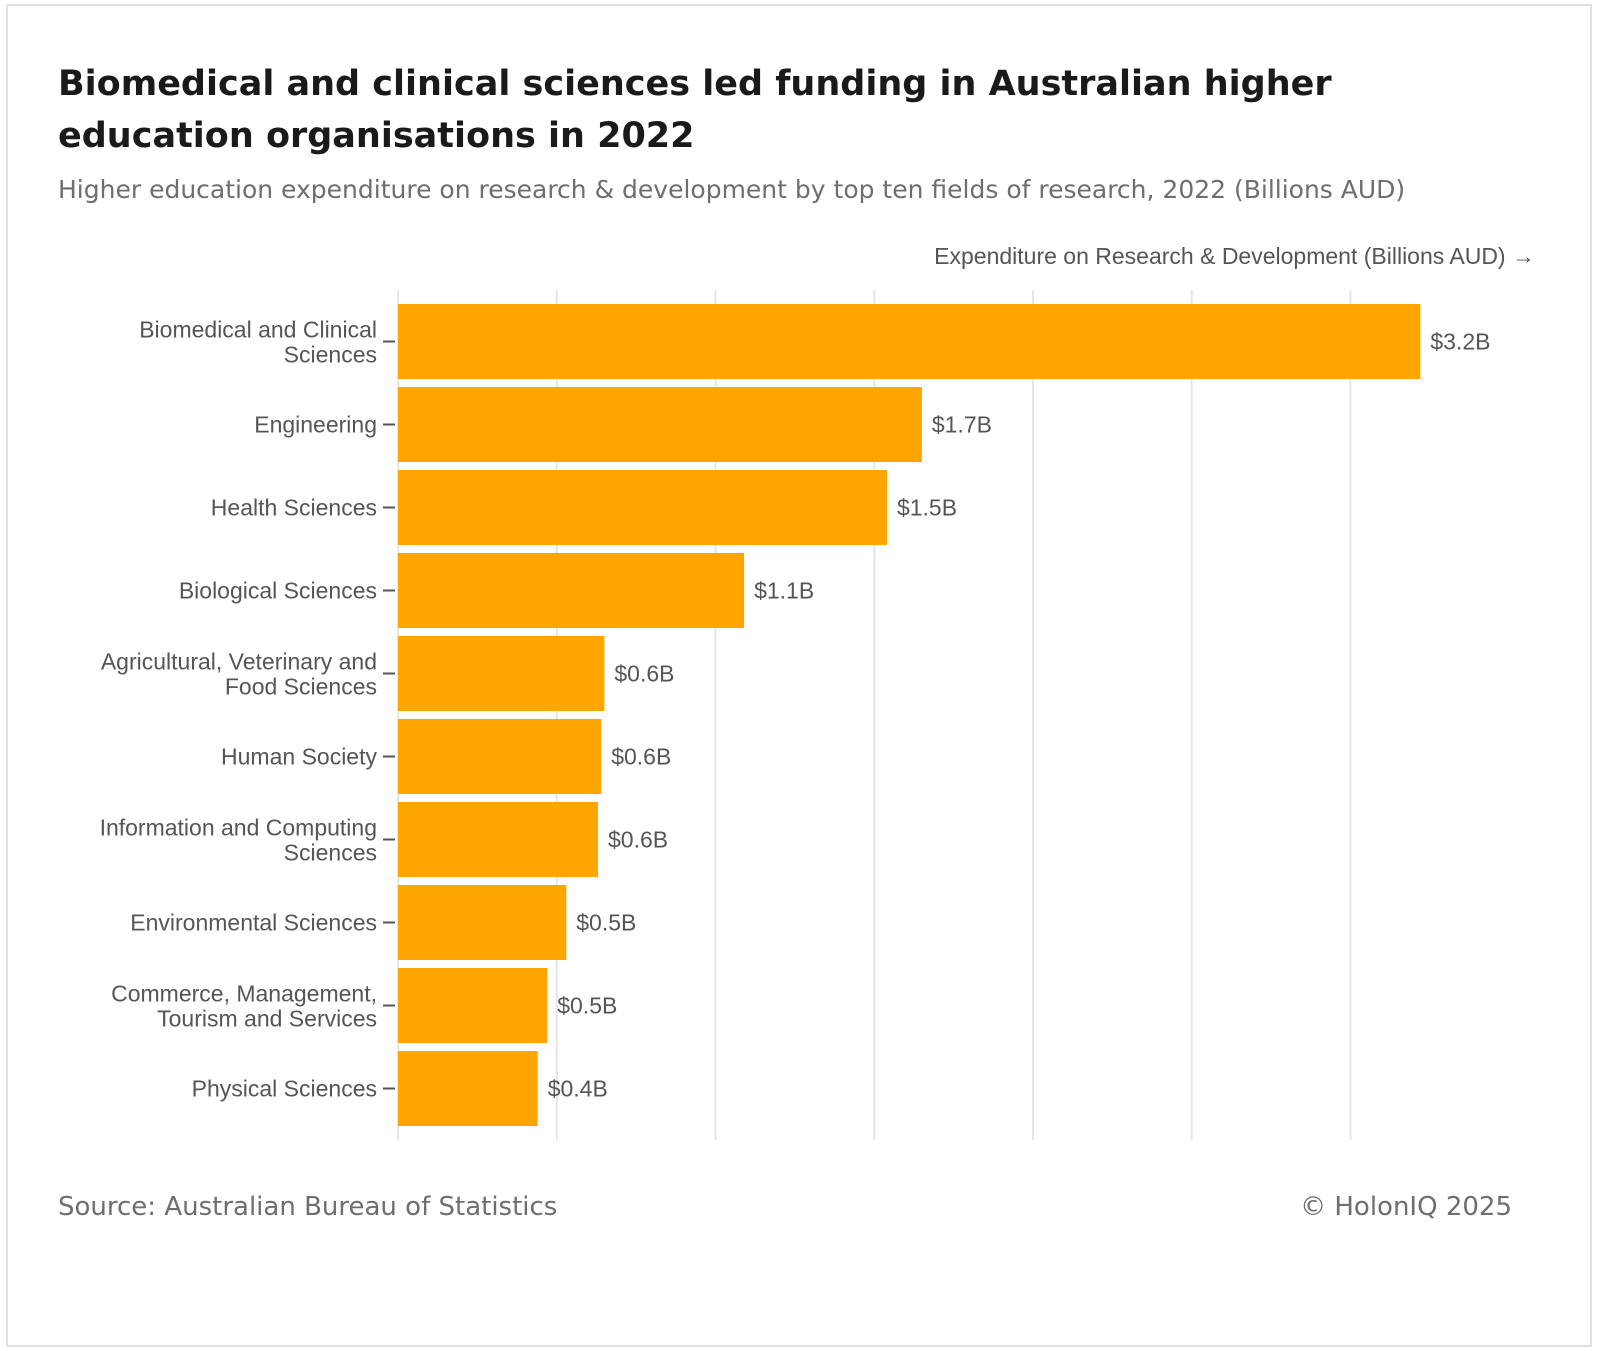 This screenshot has height=1351, width=1600. Describe the element at coordinates (238, 840) in the screenshot. I see `category-label: Information and Computing Sciences` at that location.